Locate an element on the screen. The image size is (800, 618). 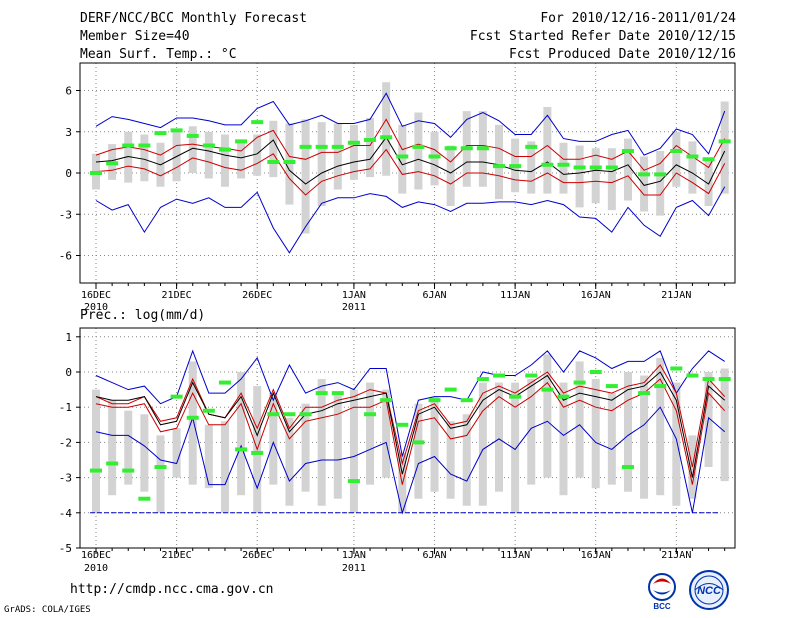
ncc-logo-icon: NCC is located at coordinates (709, 590).